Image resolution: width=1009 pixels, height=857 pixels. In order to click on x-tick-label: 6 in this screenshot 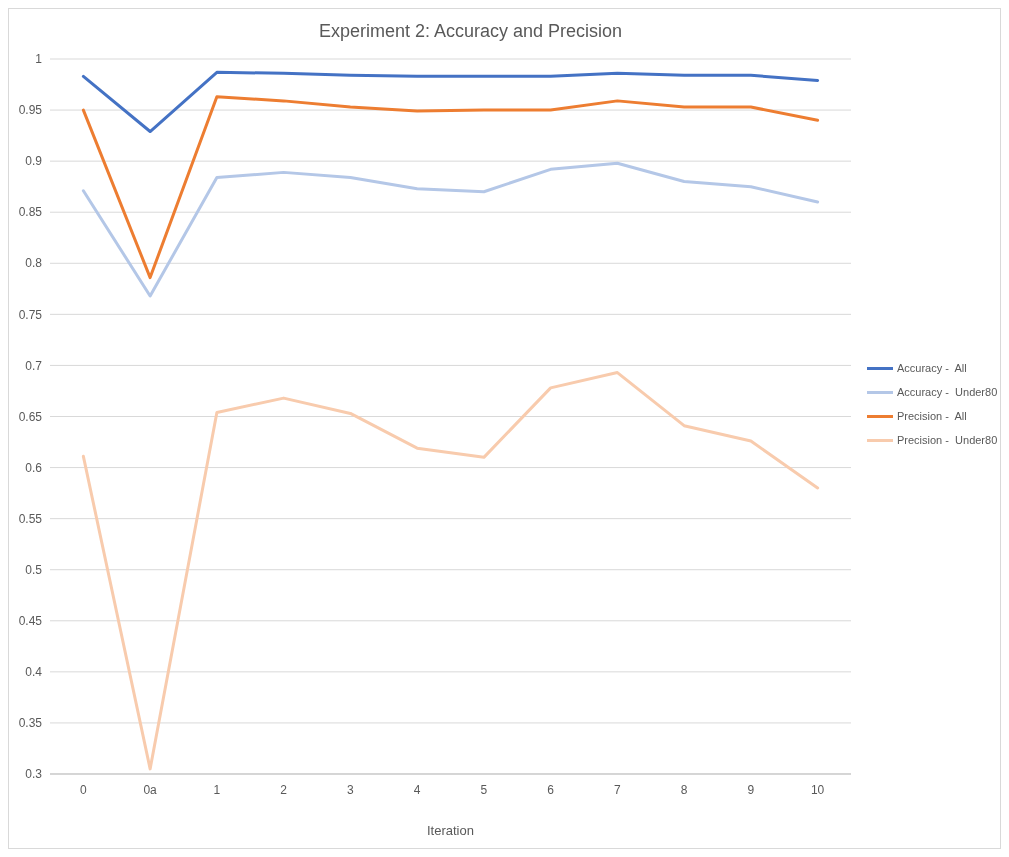, I will do `click(551, 790)`.